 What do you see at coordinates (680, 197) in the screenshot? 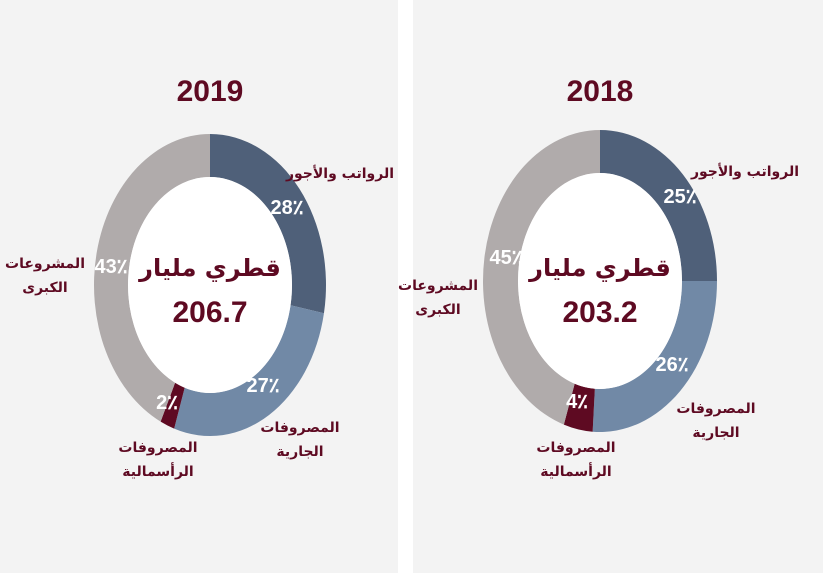
I see `data-label: 25٪` at bounding box center [680, 197].